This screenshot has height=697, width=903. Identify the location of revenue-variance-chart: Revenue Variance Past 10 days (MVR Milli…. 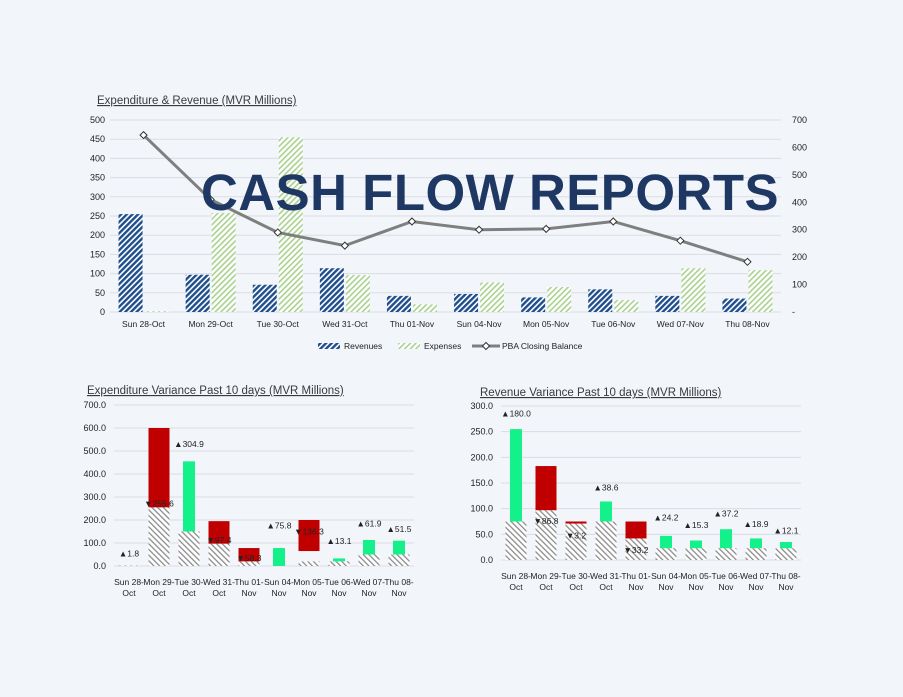
(635, 489).